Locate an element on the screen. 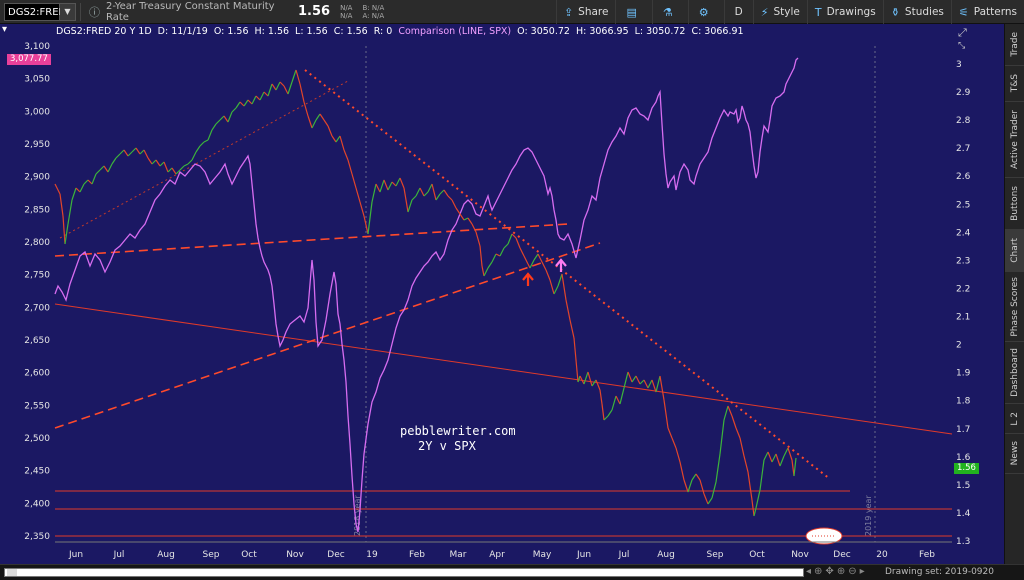 The width and height of the screenshot is (1024, 580). right-axis-tick: 2.3 is located at coordinates (963, 261).